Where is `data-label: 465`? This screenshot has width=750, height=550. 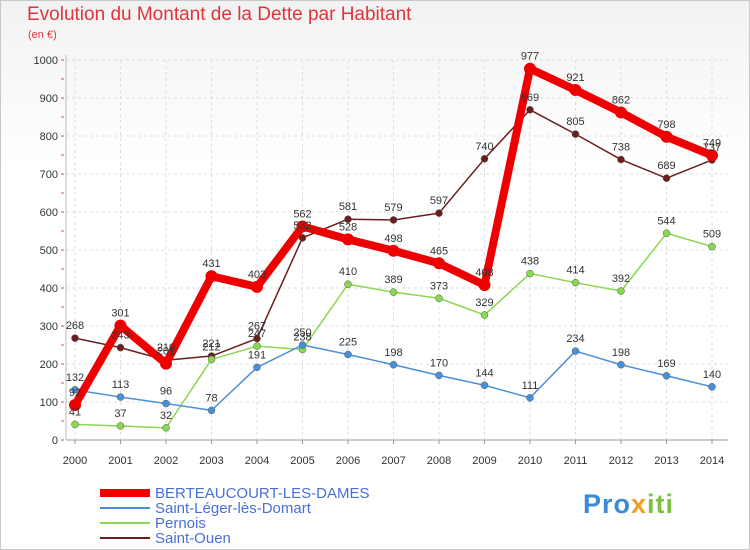
data-label: 465 is located at coordinates (439, 251).